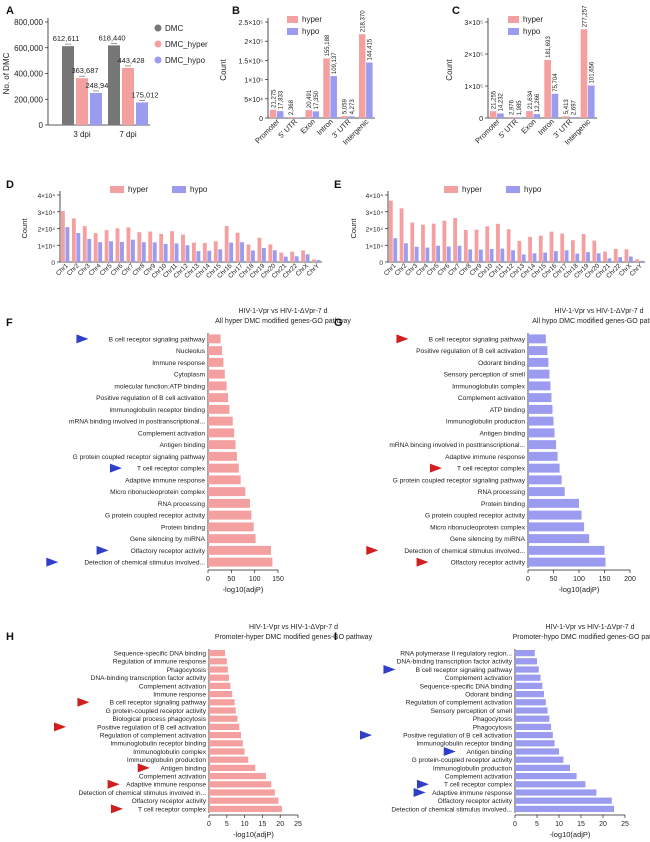  What do you see at coordinates (375, 246) in the screenshot?
I see `y-tick-label: 1×10⁴` at bounding box center [375, 246].